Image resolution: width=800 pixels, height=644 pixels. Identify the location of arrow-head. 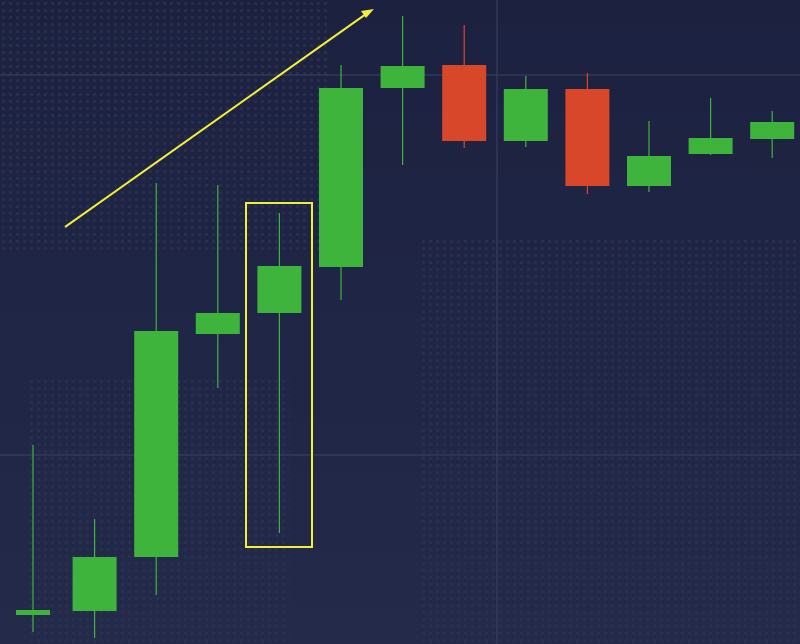
(367, 13).